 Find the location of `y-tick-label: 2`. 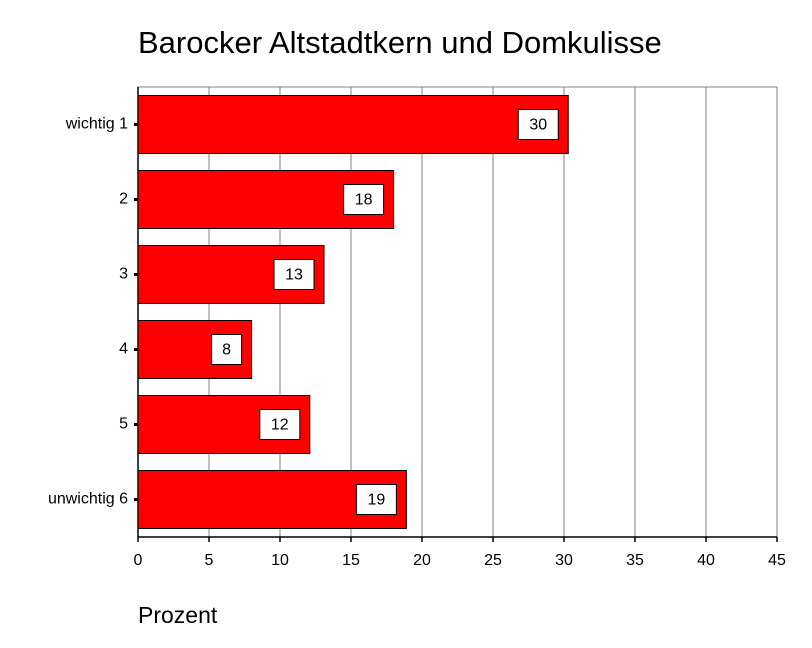

y-tick-label: 2 is located at coordinates (123, 199).